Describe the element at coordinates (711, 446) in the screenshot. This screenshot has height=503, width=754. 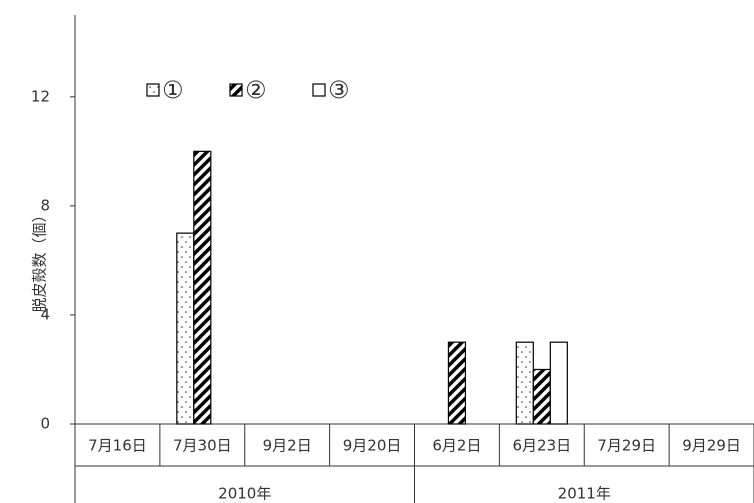
I see `x-tick-label: 9月29日` at that location.